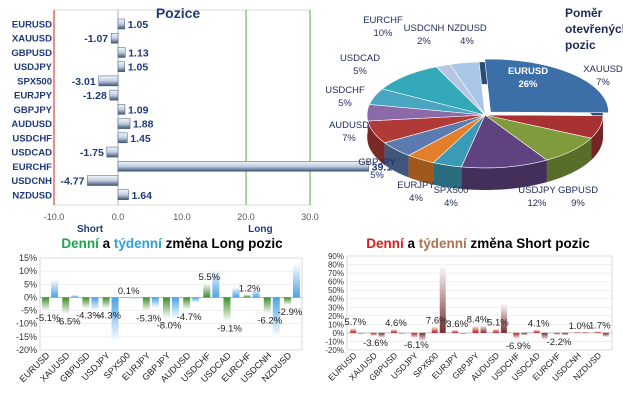 Image resolution: width=623 pixels, height=415 pixels. What do you see at coordinates (478, 243) in the screenshot?
I see `chart-title: Denní a týdenní změna Short pozic` at bounding box center [478, 243].